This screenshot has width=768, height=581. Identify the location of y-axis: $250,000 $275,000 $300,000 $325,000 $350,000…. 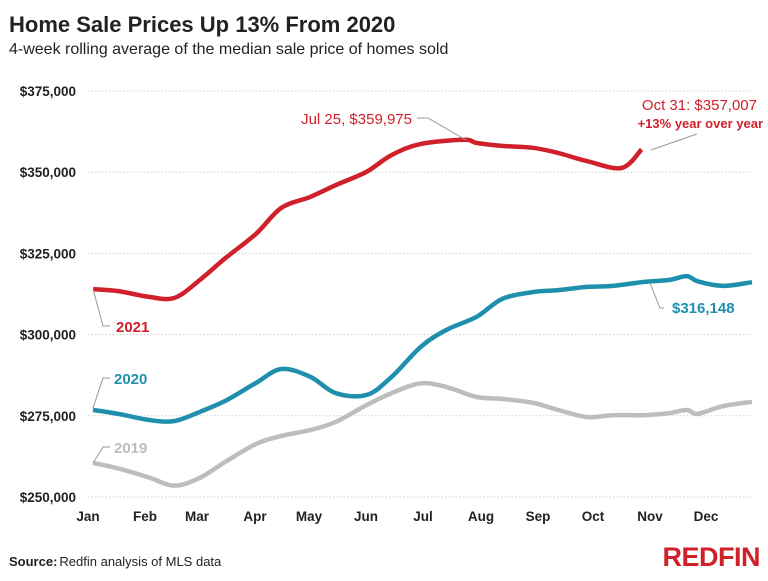
(48, 294).